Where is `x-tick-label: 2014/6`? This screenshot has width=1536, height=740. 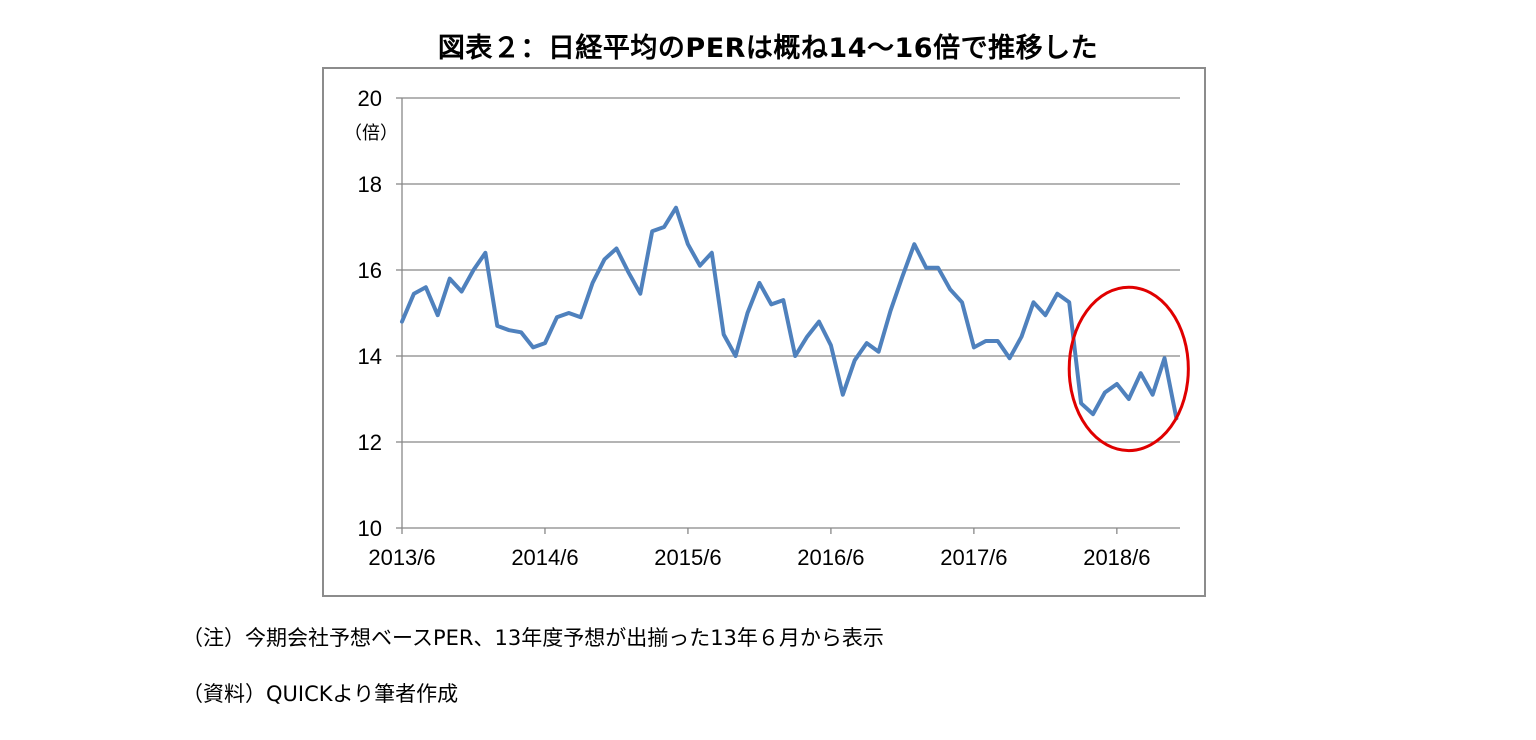
x-tick-label: 2014/6 is located at coordinates (544, 557).